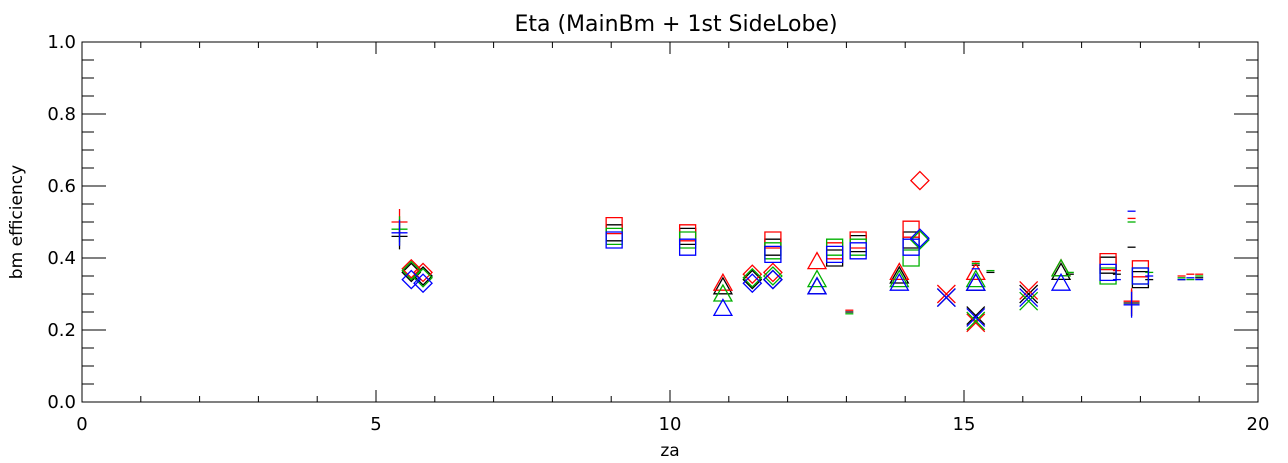 This screenshot has width=1288, height=463. I want to click on x-tick-label: 0, so click(81, 424).